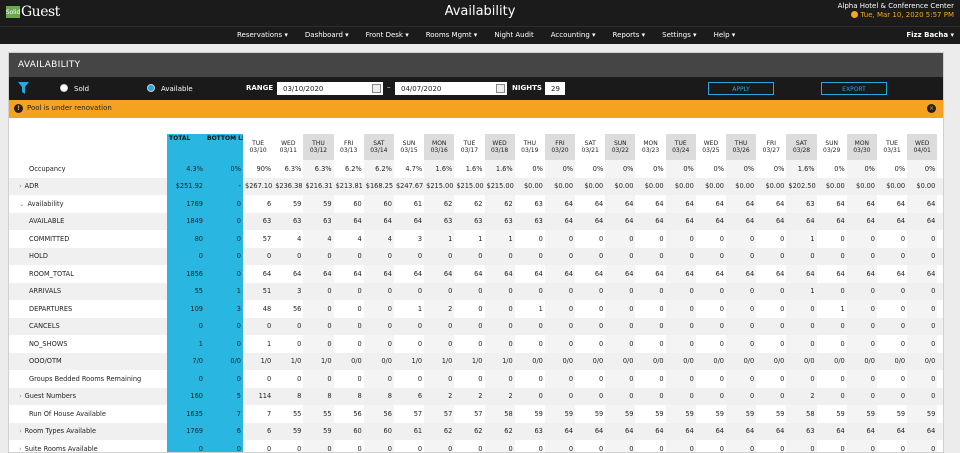  Describe the element at coordinates (940, 186) in the screenshot. I see `table-cell: $0.0` at that location.